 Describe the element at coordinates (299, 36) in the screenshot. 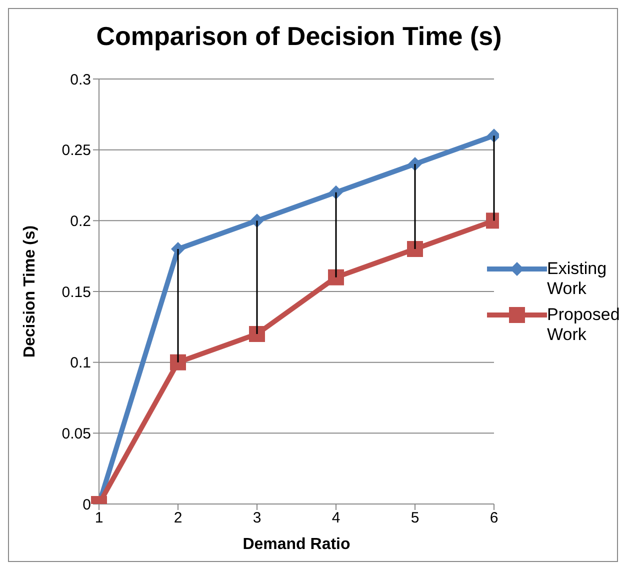

I see `chart-title: Comparison of Decision Time (s)` at that location.